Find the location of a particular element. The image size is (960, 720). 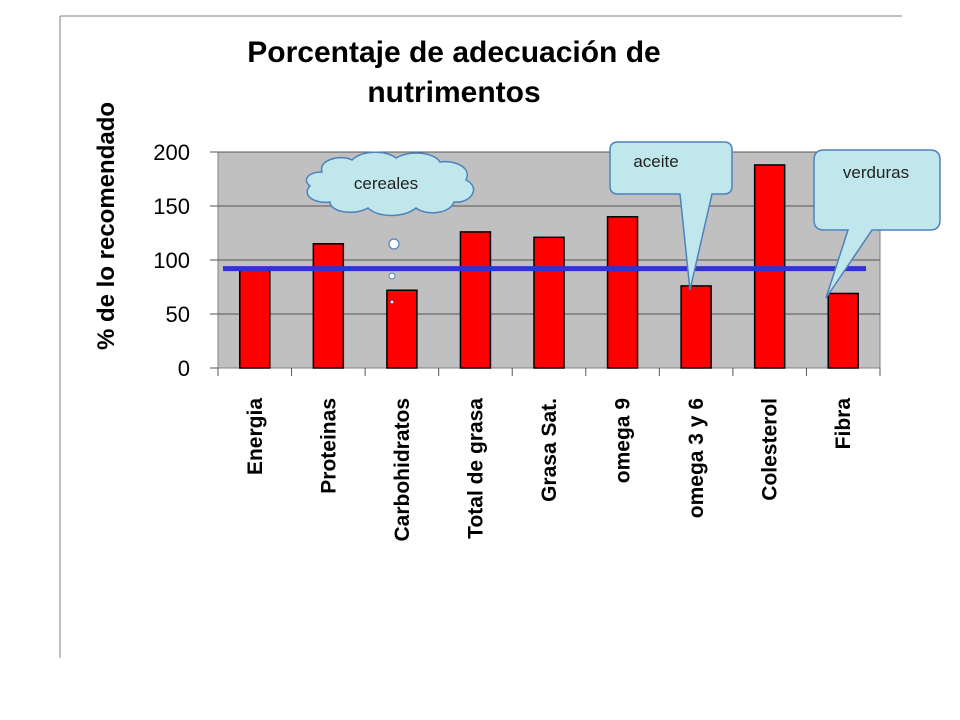

y-tick-label: 150 is located at coordinates (171, 206).